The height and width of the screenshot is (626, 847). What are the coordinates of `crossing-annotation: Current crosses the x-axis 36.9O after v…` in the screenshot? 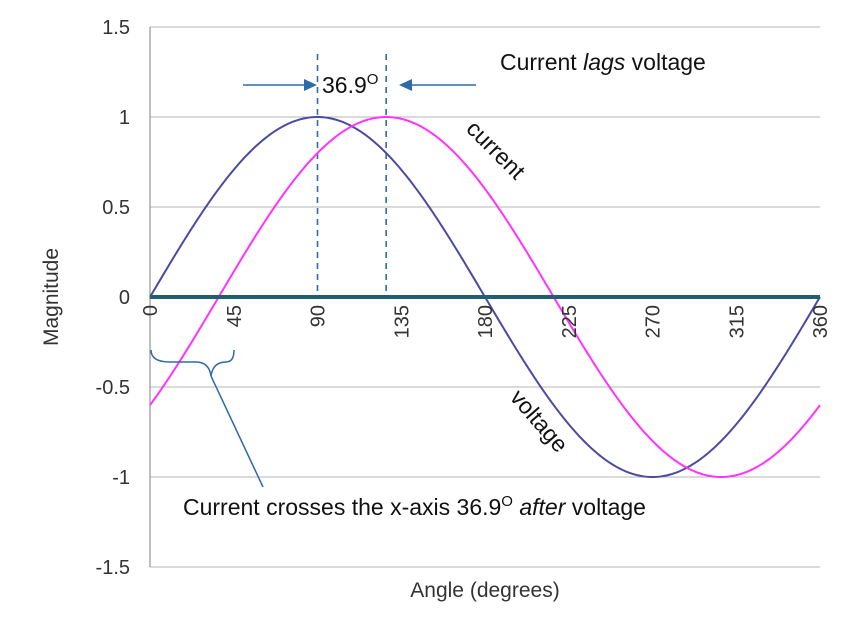 It's located at (414, 506).